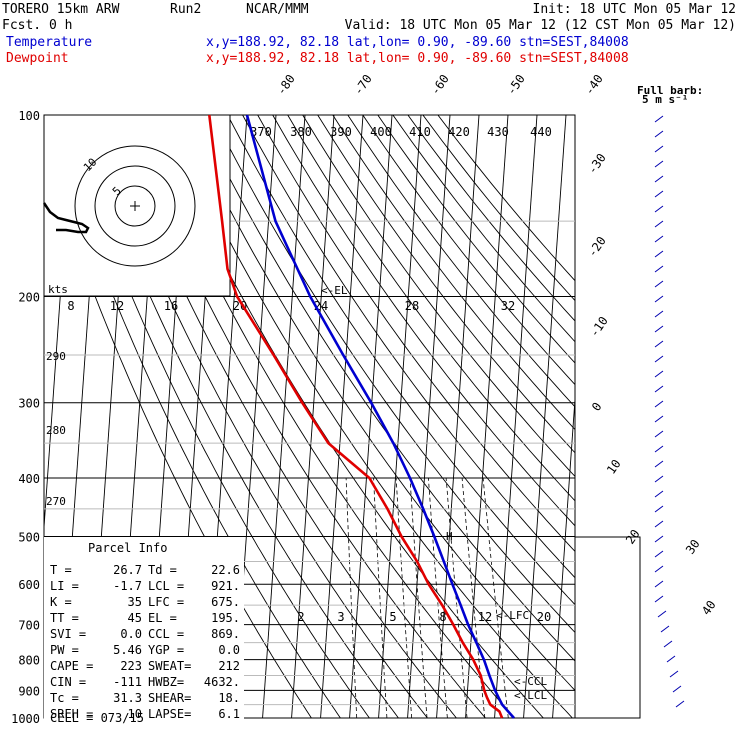  Describe the element at coordinates (229, 650) in the screenshot. I see `parcel-row-5-cell-3: 0.0` at that location.